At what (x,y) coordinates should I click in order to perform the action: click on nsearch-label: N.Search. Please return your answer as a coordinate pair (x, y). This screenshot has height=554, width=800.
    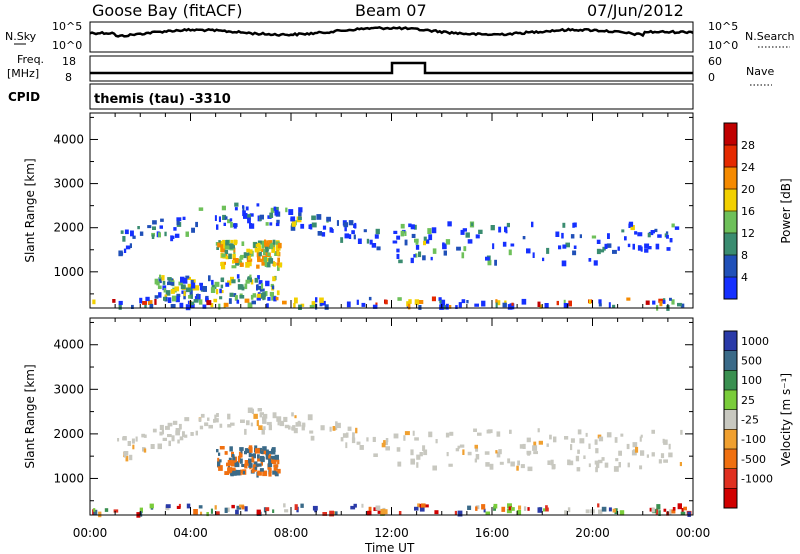
    Looking at the image, I should click on (770, 36).